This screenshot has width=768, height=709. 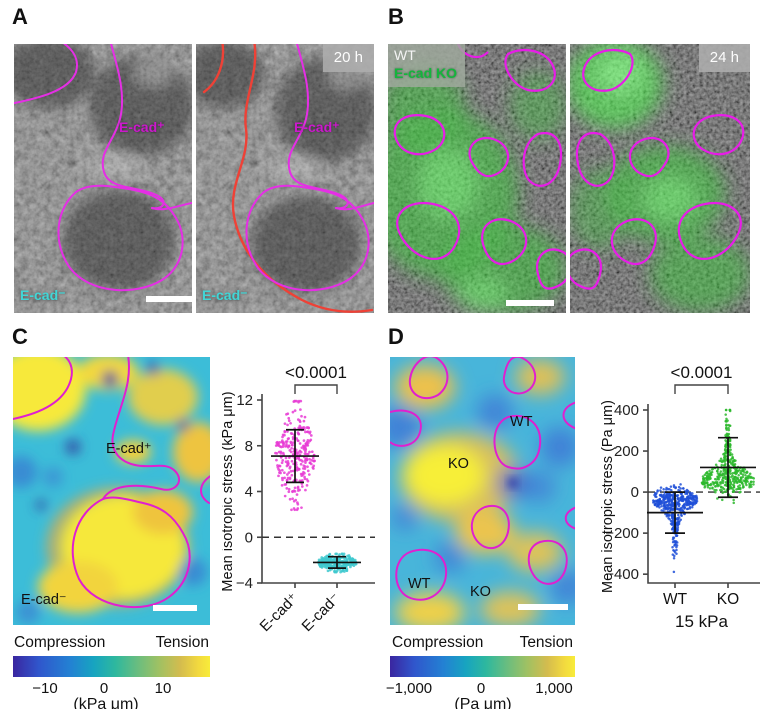 I want to click on panel-a-letter: A, so click(x=20, y=16).